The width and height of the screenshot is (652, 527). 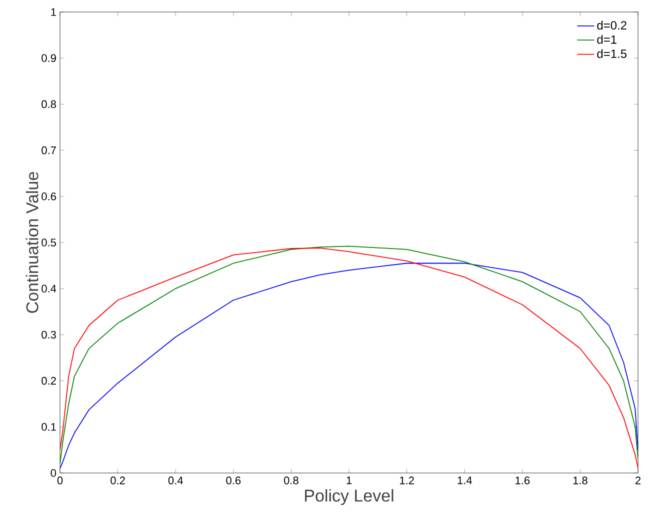 What do you see at coordinates (49, 334) in the screenshot?
I see `y-tick-label: 0.3` at bounding box center [49, 334].